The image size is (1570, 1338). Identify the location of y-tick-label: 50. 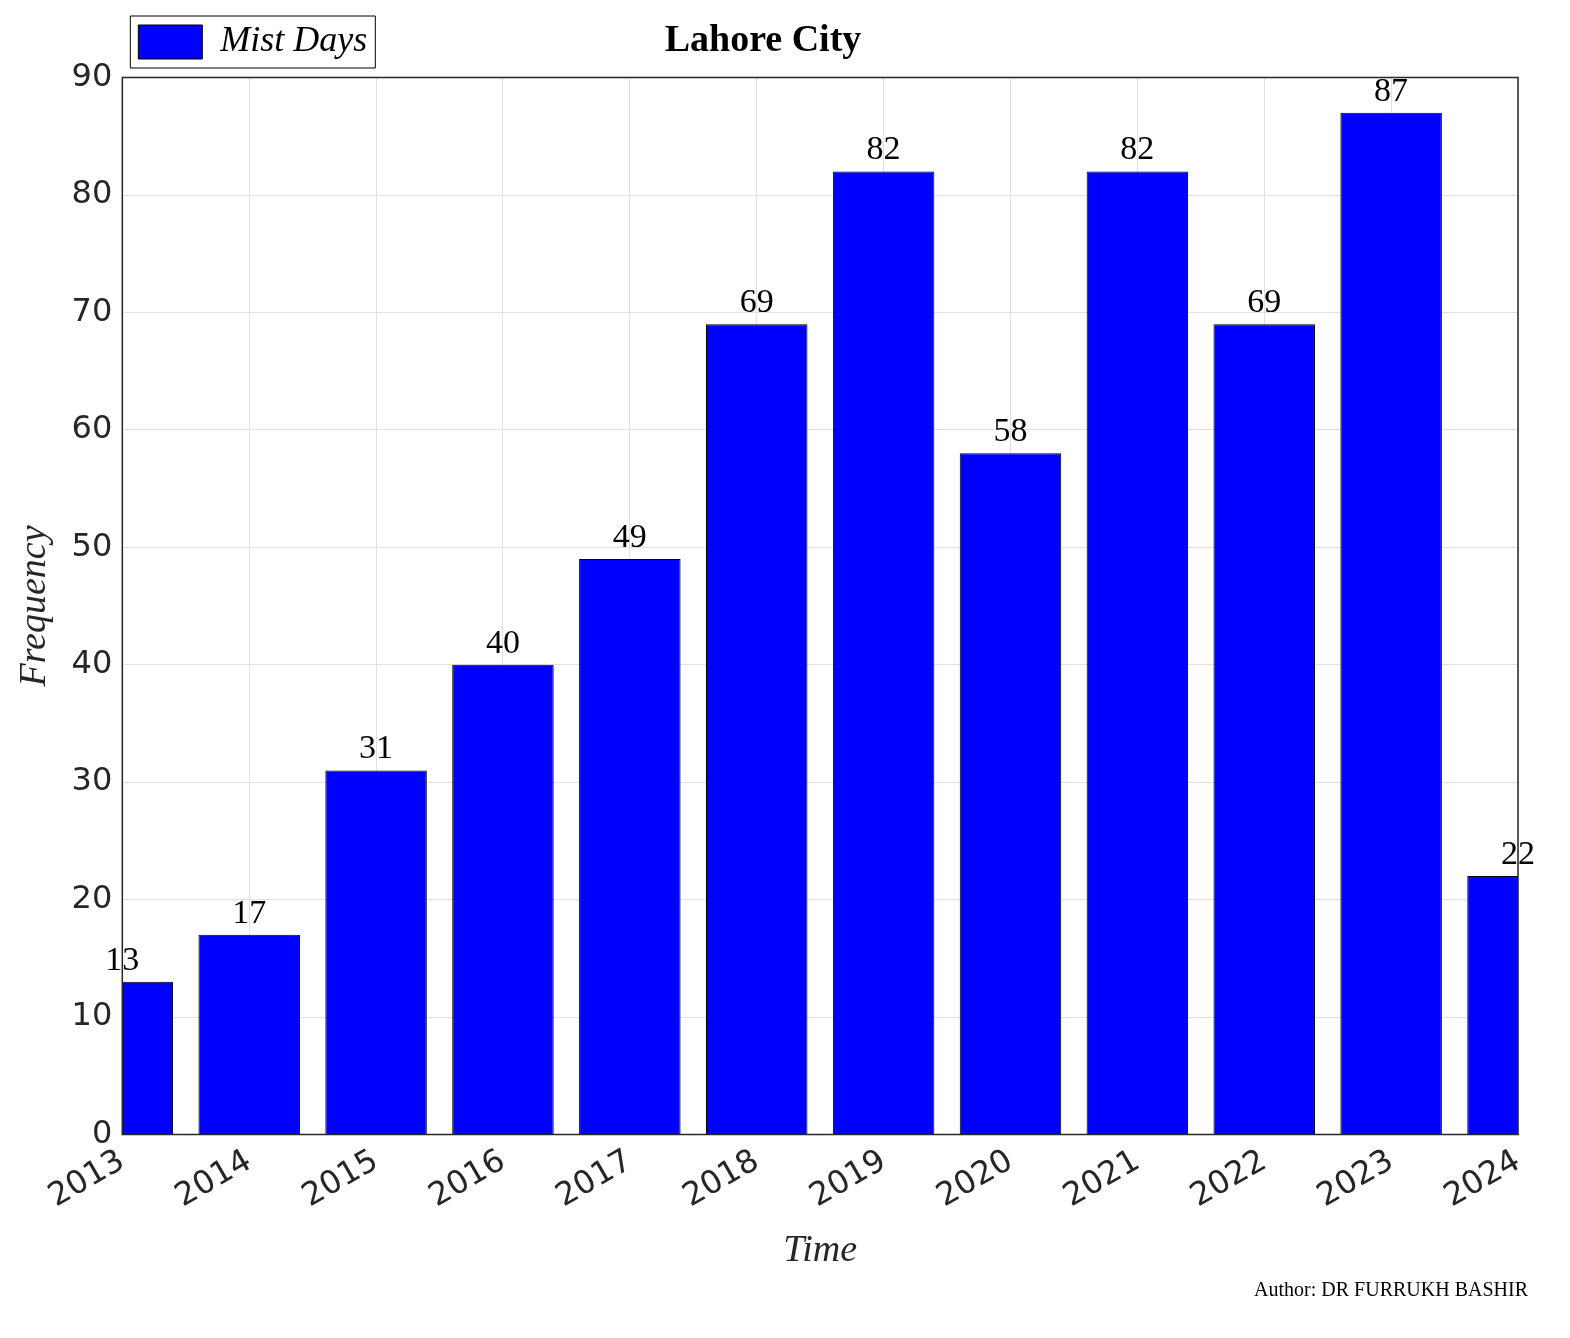
(92, 544).